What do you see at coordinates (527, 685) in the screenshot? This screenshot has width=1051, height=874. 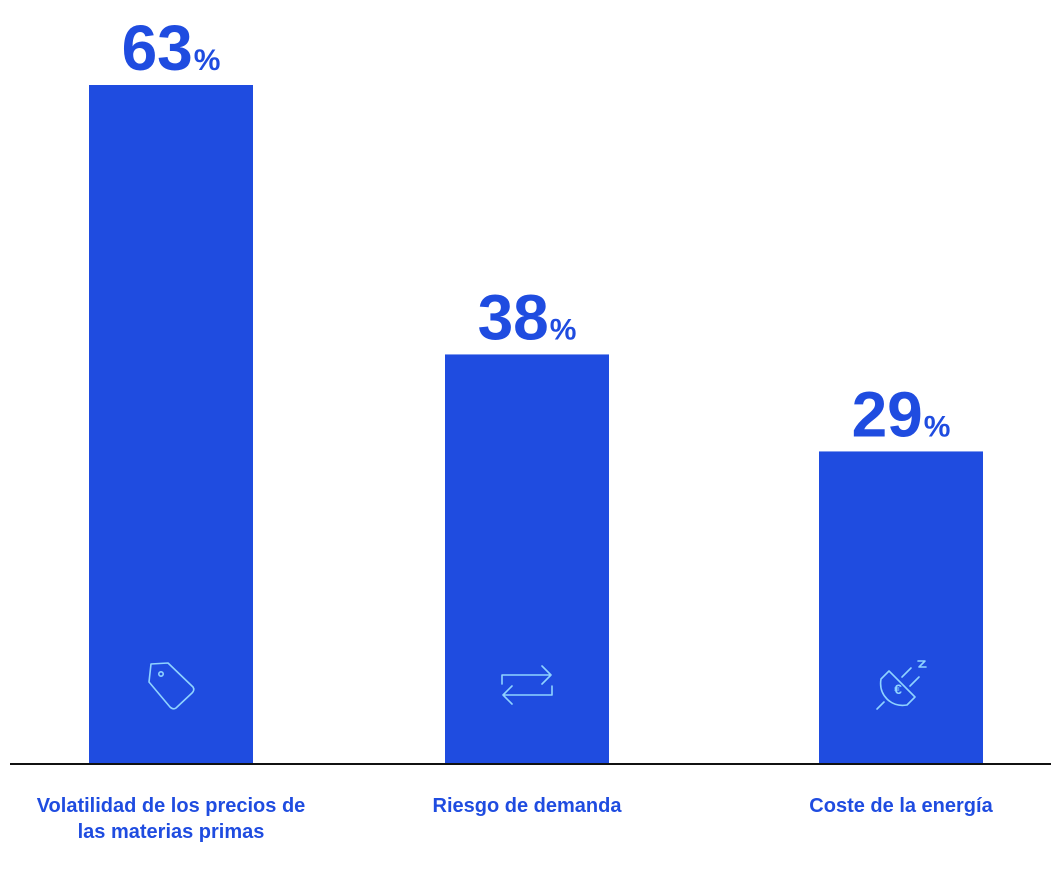 I see `exchange-arrows-icon` at bounding box center [527, 685].